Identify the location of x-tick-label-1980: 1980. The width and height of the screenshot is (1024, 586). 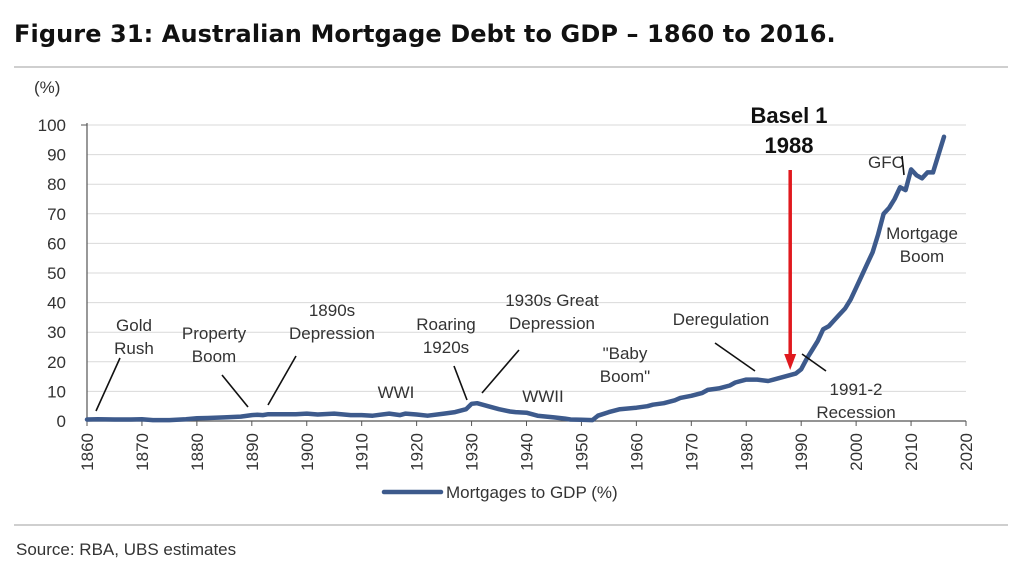
(746, 452).